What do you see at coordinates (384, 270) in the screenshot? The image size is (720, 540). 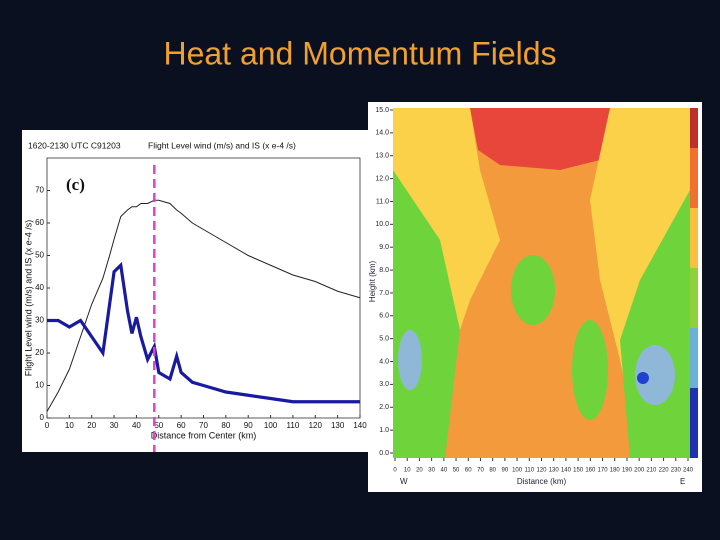 I see `y-tick-label: 8.0` at bounding box center [384, 270].